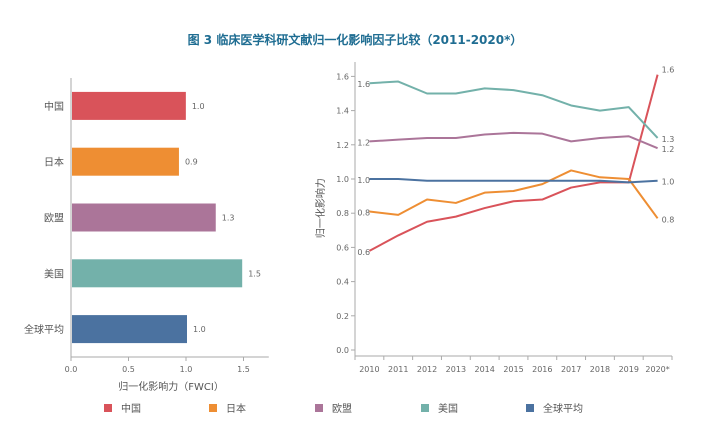 The image size is (710, 437). I want to click on line-x-tick-label: 2020*, so click(657, 369).